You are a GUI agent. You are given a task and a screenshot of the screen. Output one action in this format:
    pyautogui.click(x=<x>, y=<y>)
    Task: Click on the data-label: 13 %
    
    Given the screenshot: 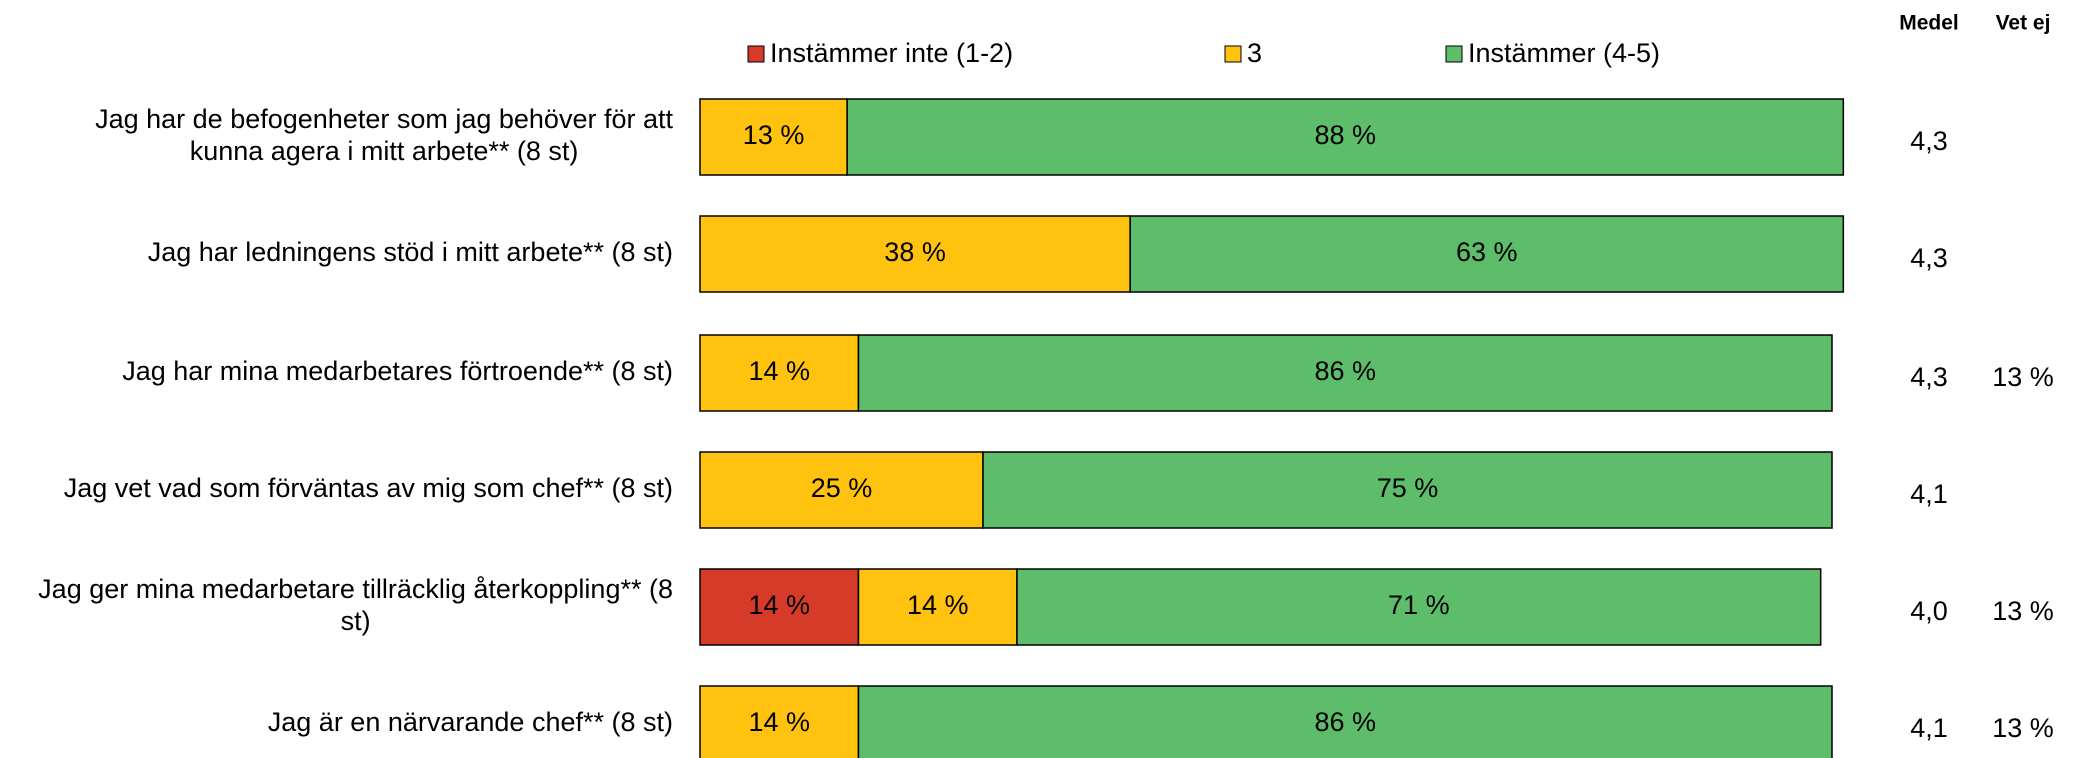 What is the action you would take?
    pyautogui.click(x=774, y=135)
    